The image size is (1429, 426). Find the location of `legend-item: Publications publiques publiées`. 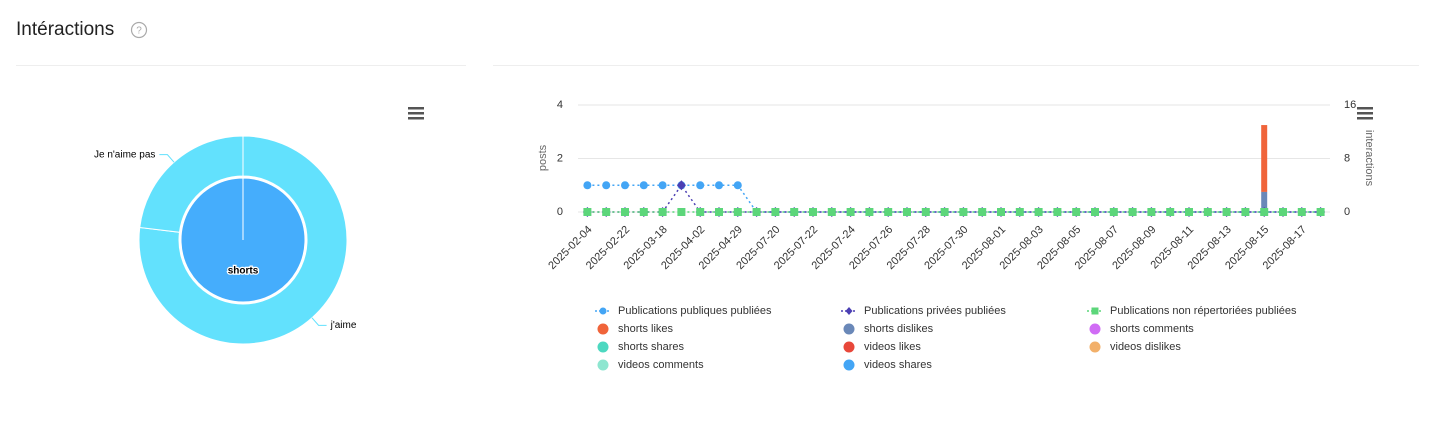

legend-item: Publications publiques publiées is located at coordinates (683, 311).